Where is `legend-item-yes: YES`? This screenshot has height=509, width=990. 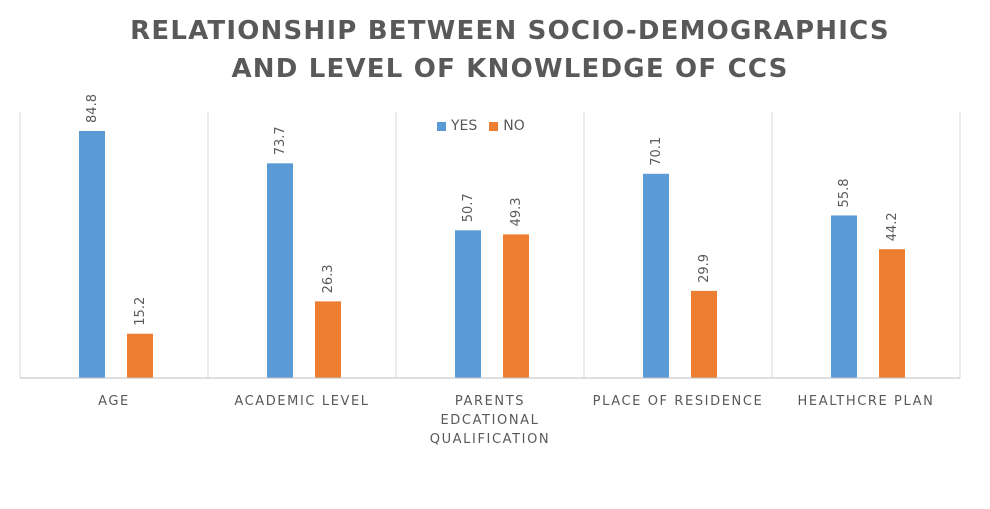
legend-item-yes: YES is located at coordinates (457, 126).